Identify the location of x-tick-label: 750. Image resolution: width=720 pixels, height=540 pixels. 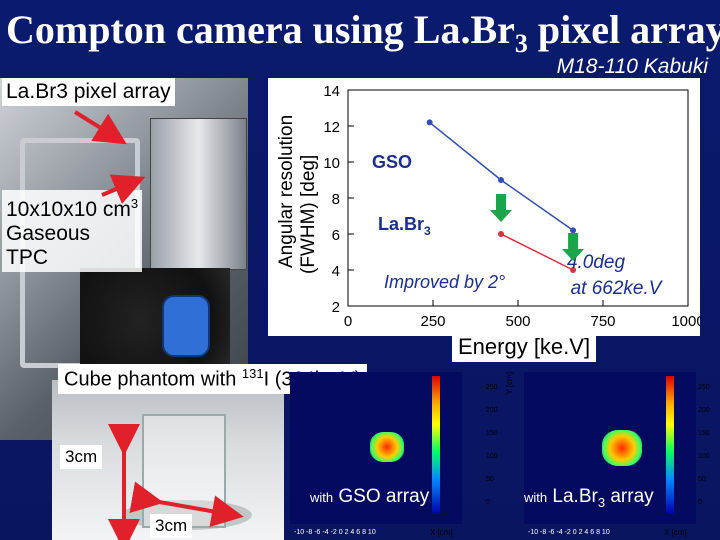
(602, 321).